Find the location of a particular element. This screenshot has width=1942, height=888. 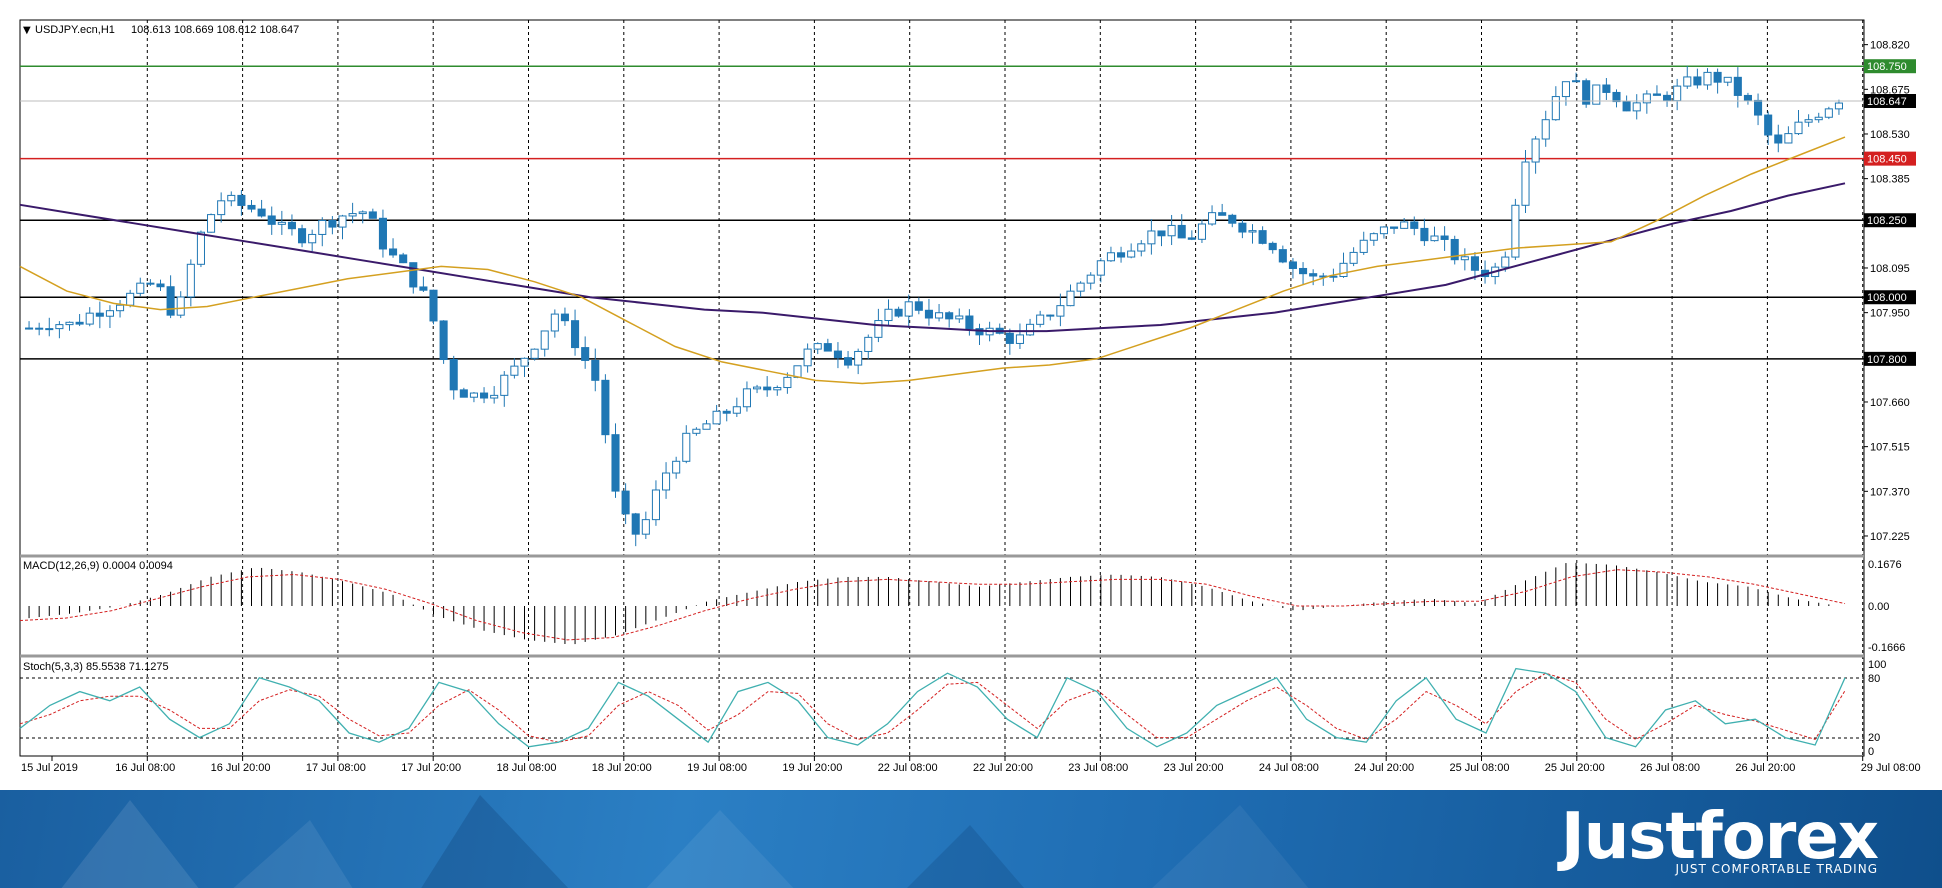

time-label: 16 Jul 08:00 is located at coordinates (145, 768).